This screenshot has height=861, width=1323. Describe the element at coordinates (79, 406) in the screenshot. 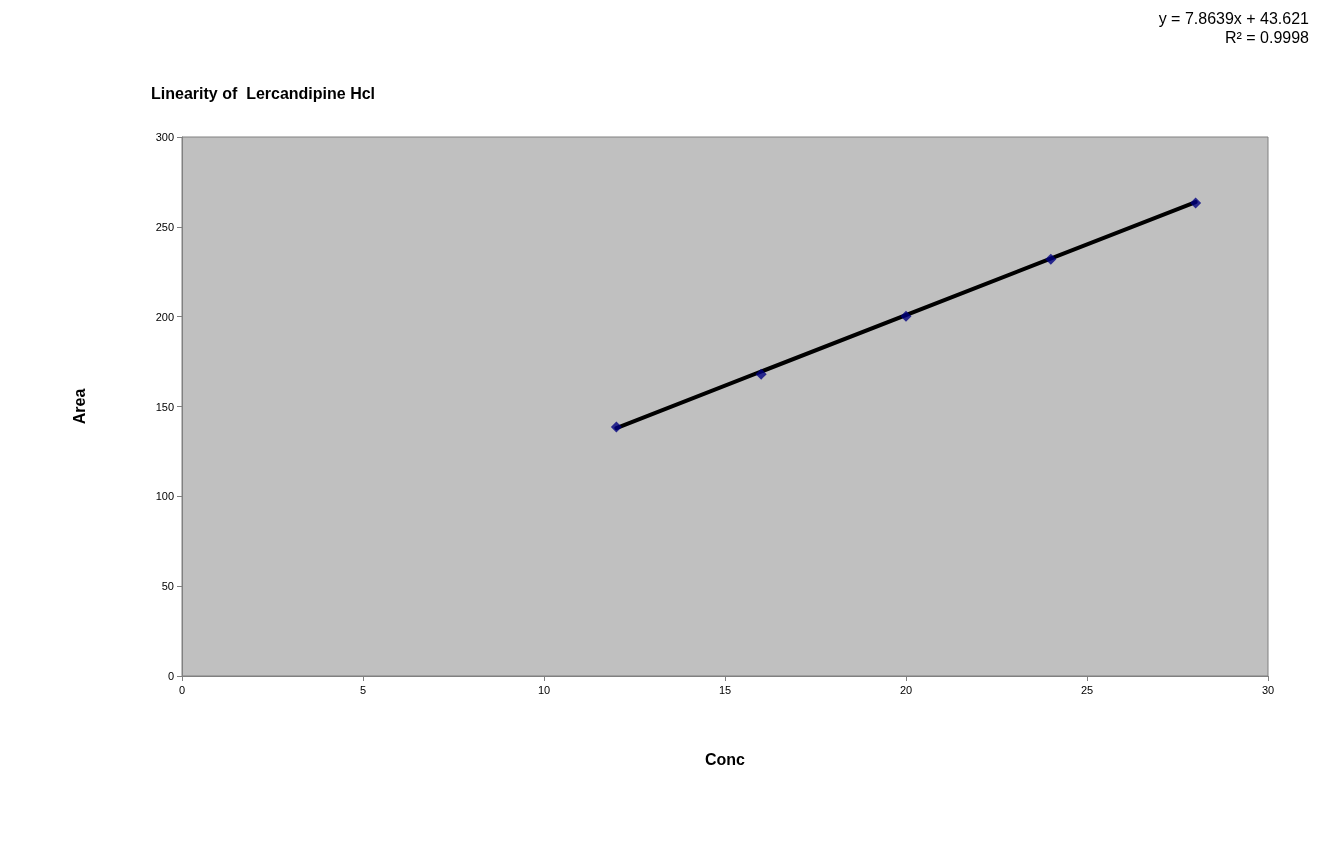

I see `y-axis-title: Area` at that location.